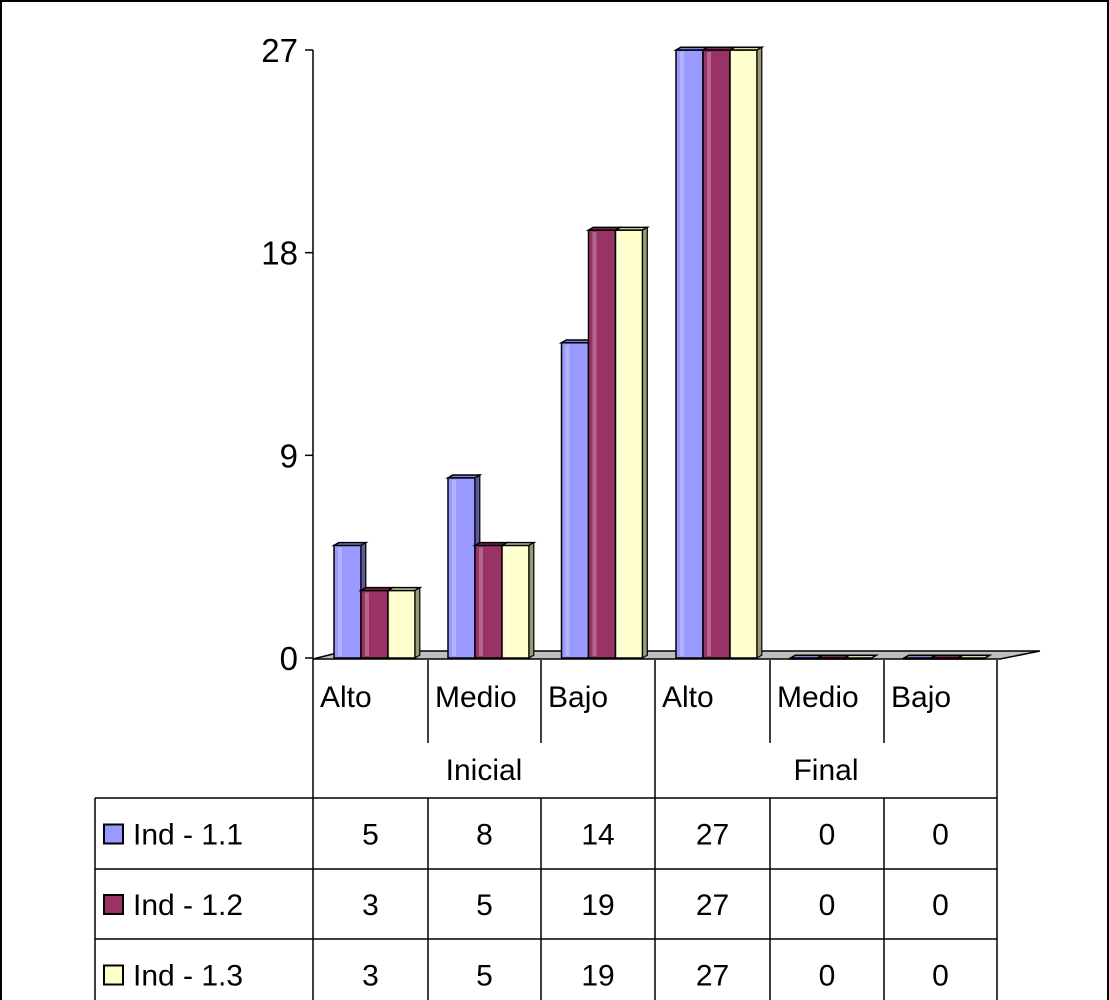  Describe the element at coordinates (279, 253) in the screenshot. I see `y-tick-label-18: 18` at that location.